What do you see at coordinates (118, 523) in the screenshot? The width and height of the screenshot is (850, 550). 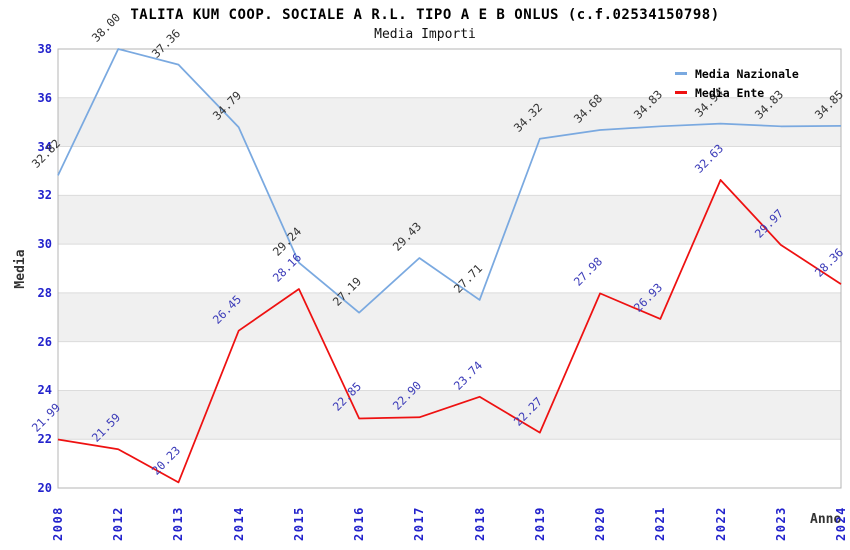 I see `x-tick-label: 2012` at bounding box center [118, 523].